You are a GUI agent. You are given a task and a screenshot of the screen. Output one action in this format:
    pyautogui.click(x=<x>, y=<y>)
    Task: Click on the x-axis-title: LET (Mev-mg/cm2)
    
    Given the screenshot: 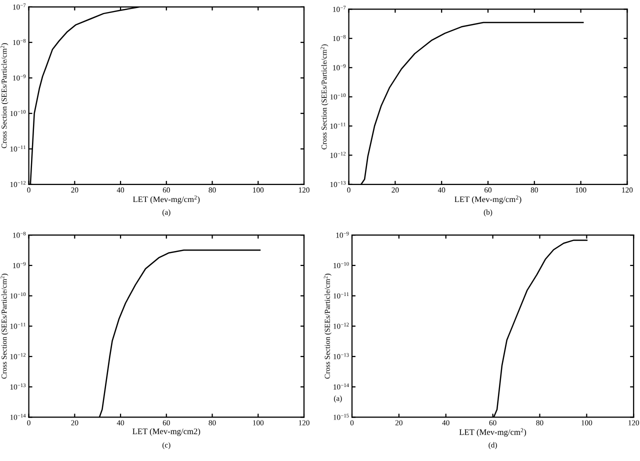 What is the action you would take?
    pyautogui.click(x=166, y=432)
    